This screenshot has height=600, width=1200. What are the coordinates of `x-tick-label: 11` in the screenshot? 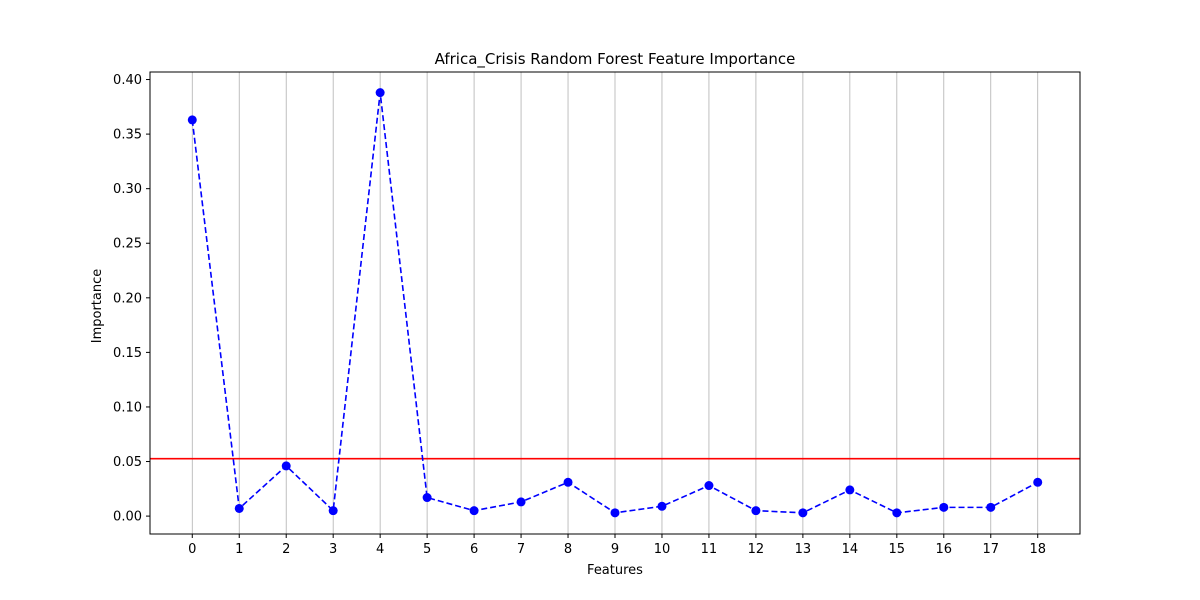 It's located at (709, 549).